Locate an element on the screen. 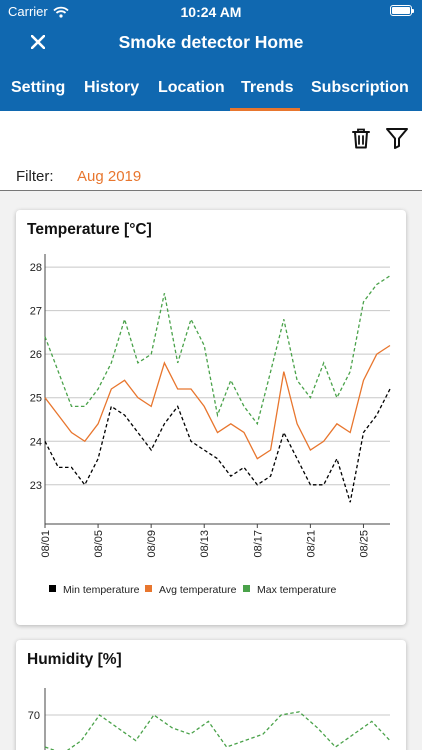 Image resolution: width=422 pixels, height=750 pixels. y-tick-label: 25 is located at coordinates (36, 399).